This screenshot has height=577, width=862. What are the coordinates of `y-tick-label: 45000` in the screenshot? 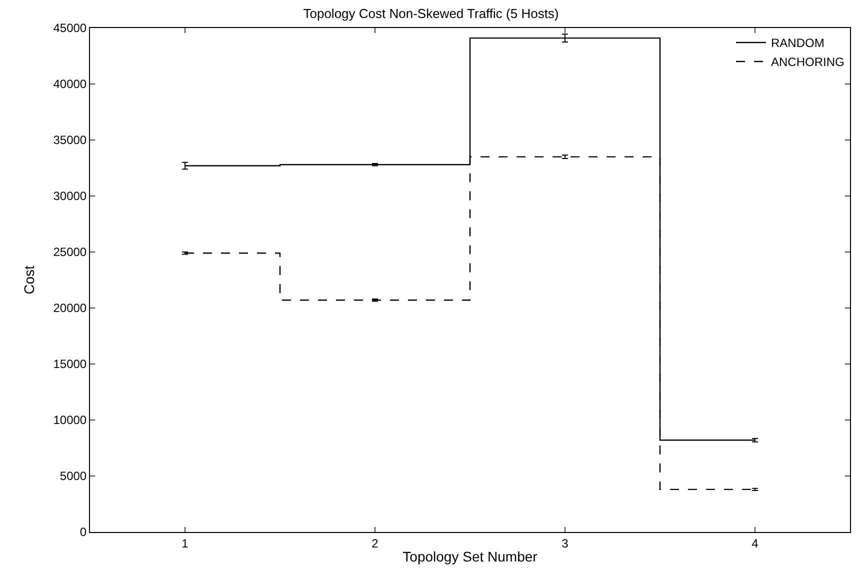 It's located at (70, 28).